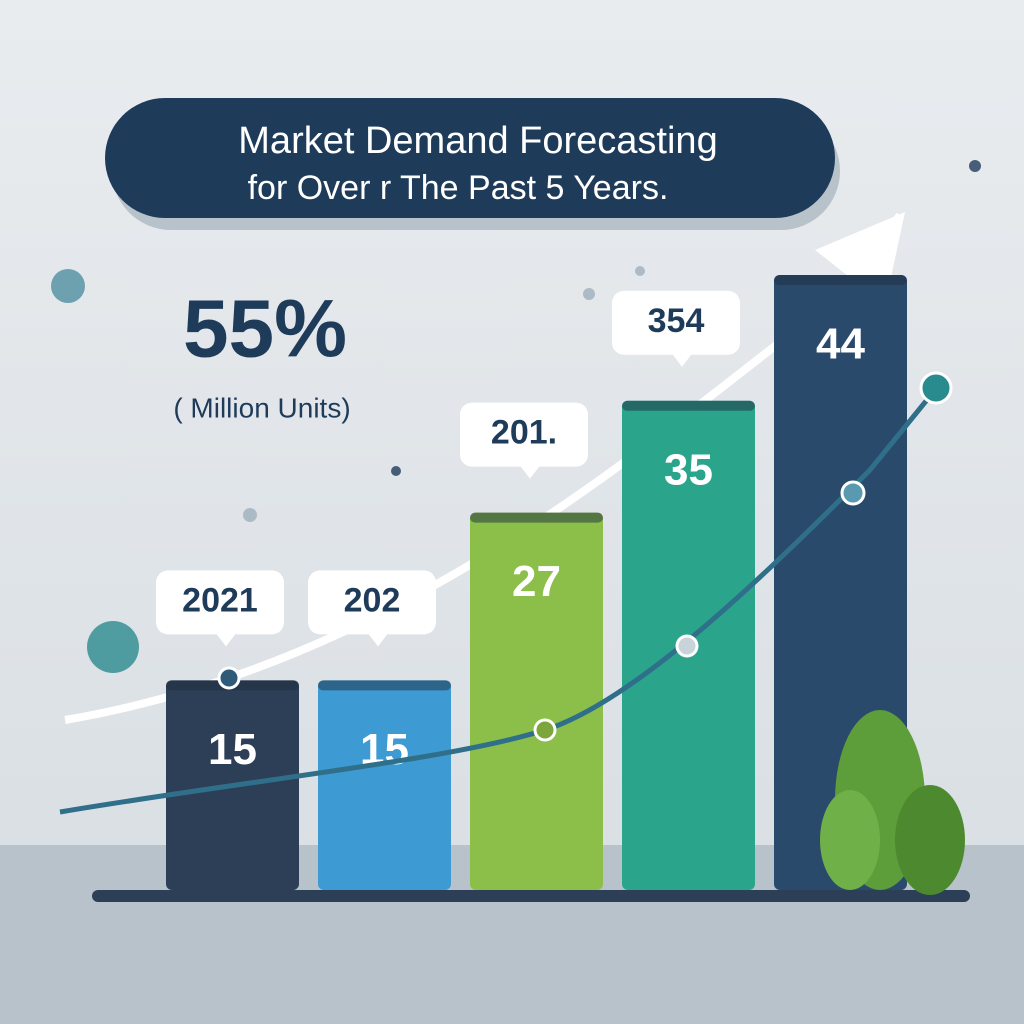  Describe the element at coordinates (232, 749) in the screenshot. I see `data-label: 15` at that location.